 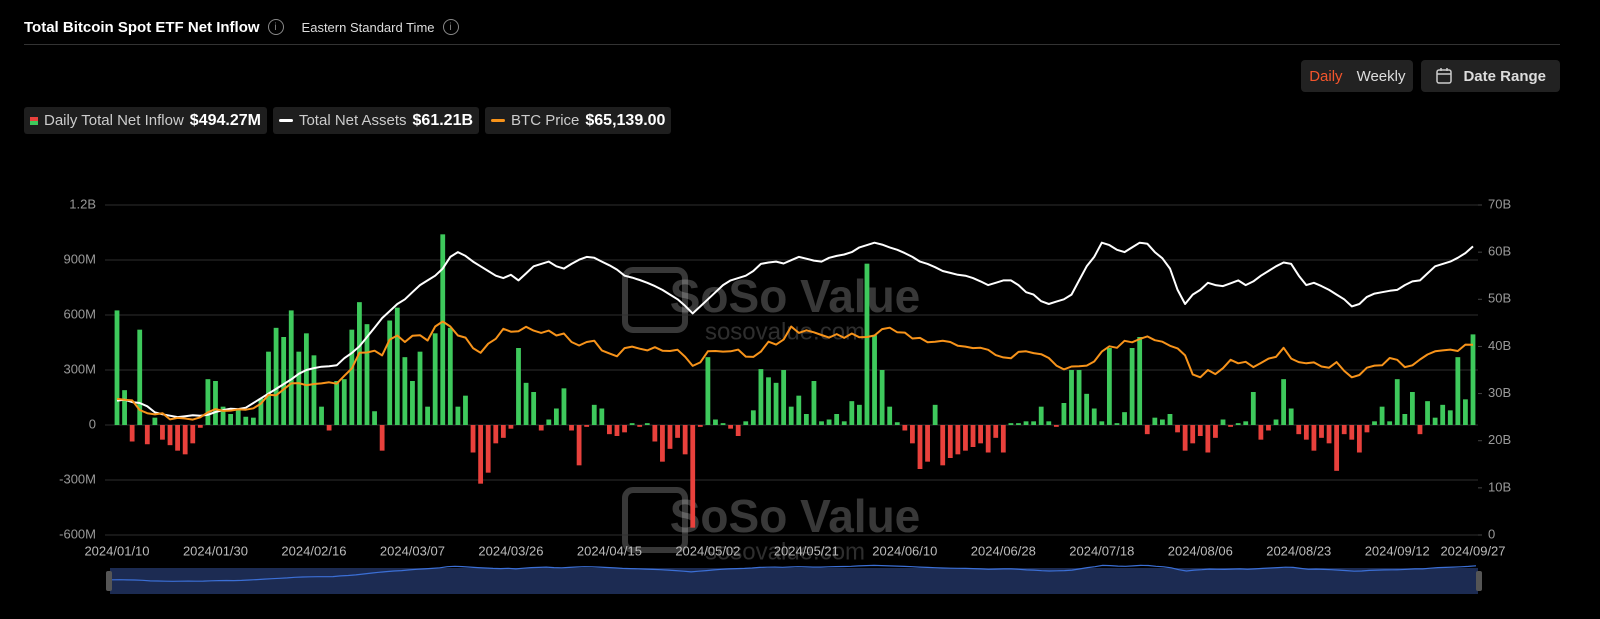 What do you see at coordinates (1381, 76) in the screenshot?
I see `weekly-button: Weekly` at bounding box center [1381, 76].